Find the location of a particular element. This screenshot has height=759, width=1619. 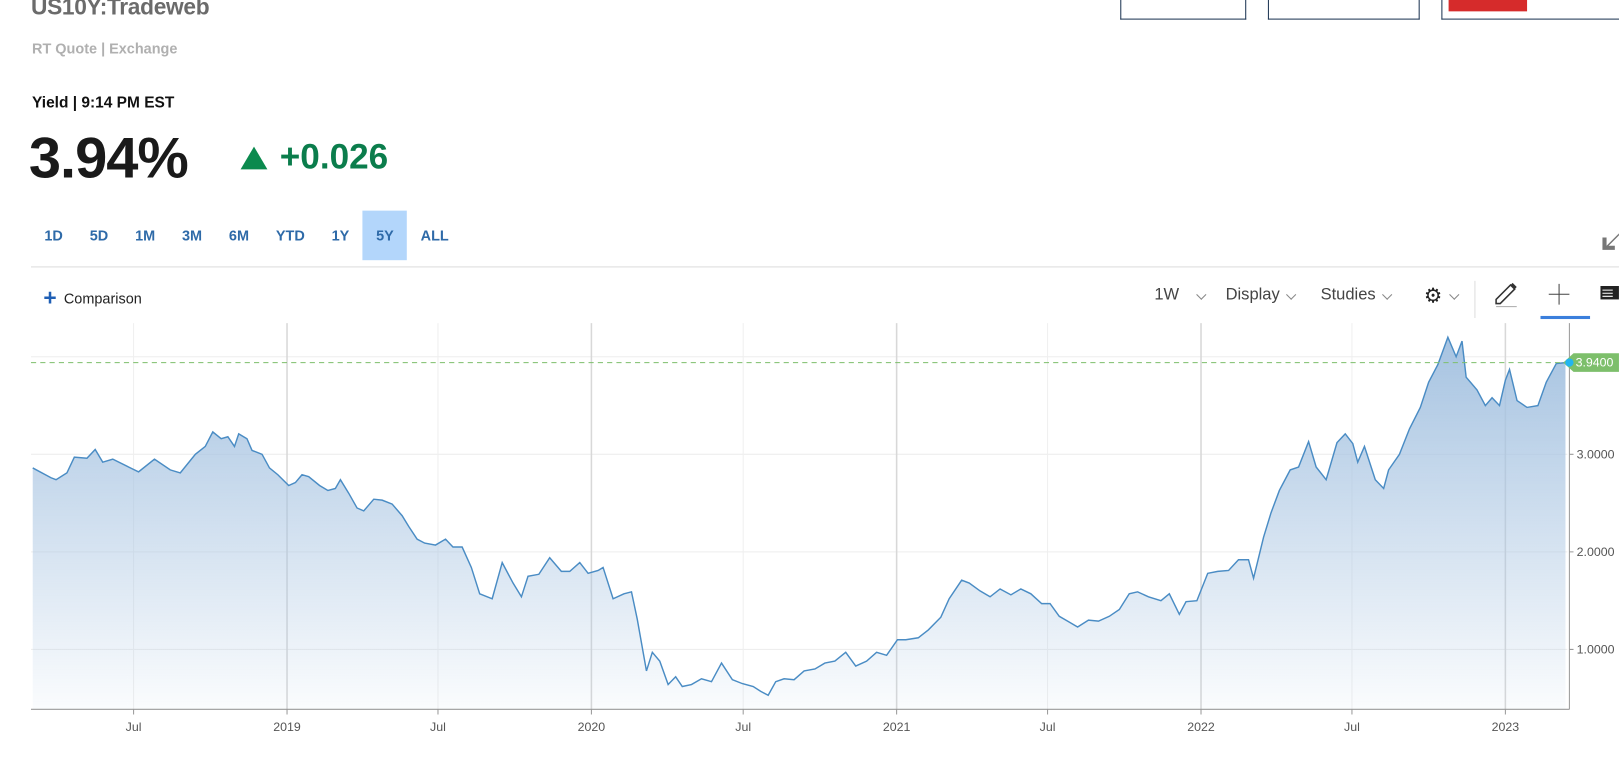

interval-dropdown: 1W is located at coordinates (1180, 295).